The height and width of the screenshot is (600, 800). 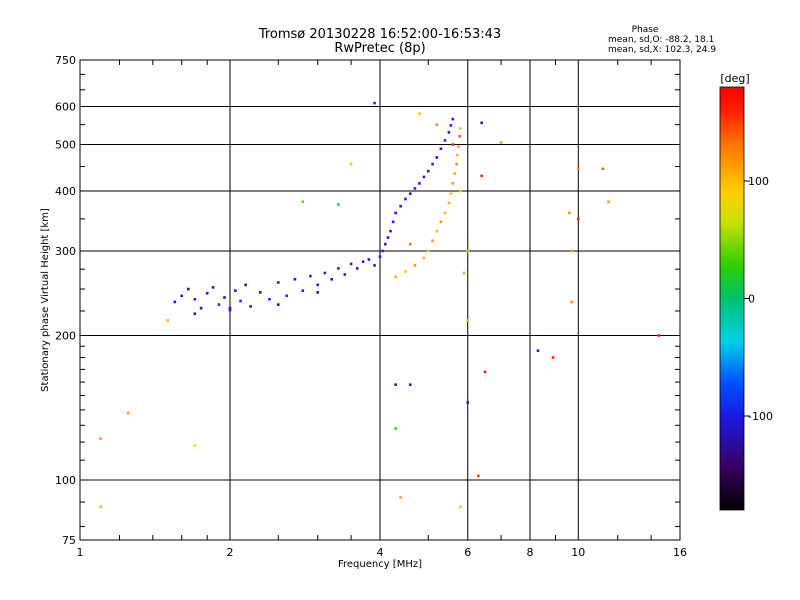 What do you see at coordinates (379, 34) in the screenshot?
I see `chart-title: Tromsø 20130228 16:52:00-16:53:43` at bounding box center [379, 34].